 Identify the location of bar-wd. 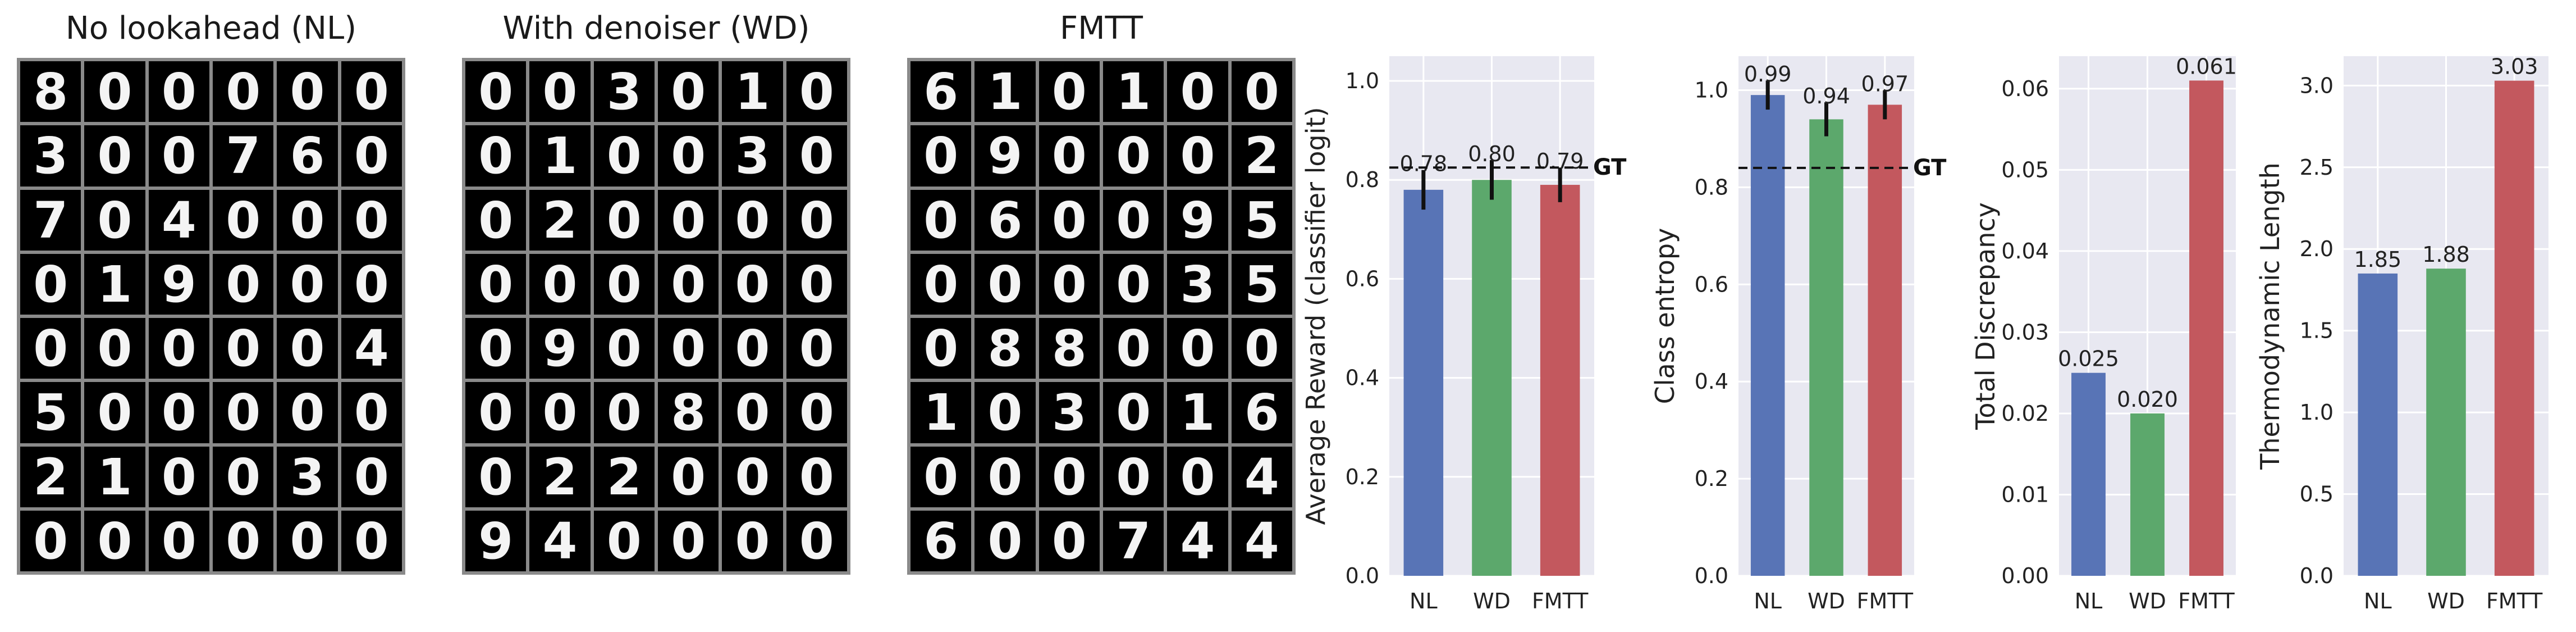
(2147, 495).